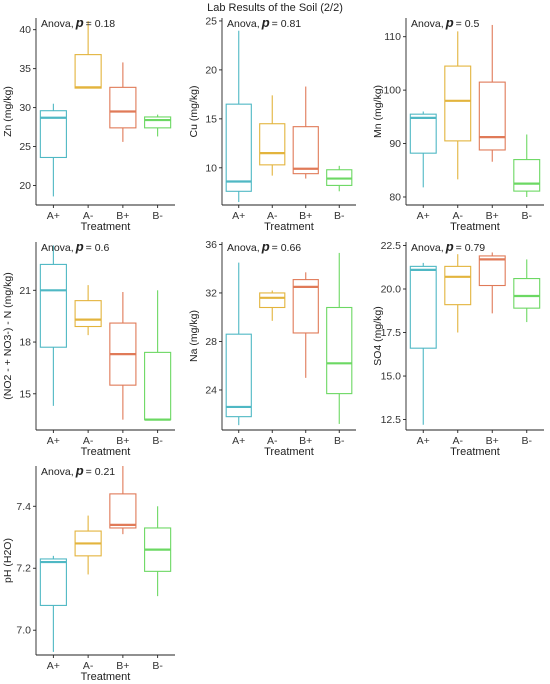 This screenshot has height=684, width=550. What do you see at coordinates (391, 420) in the screenshot?
I see `y-tick-label: 12.5` at bounding box center [391, 420].